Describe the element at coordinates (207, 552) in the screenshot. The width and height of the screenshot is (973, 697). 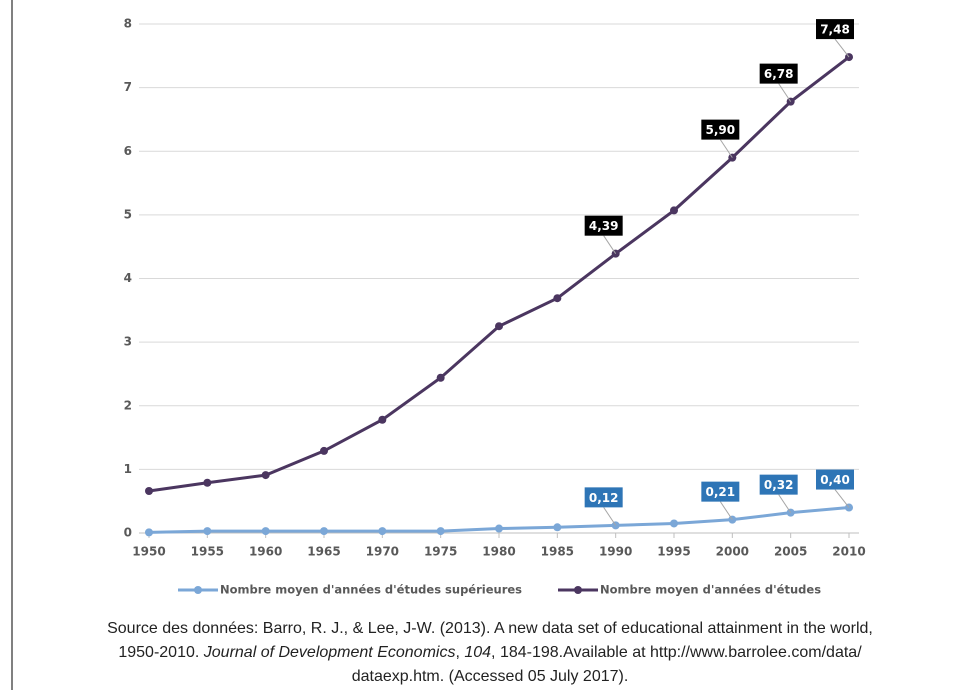
I see `x-tick-label: 1955` at that location.